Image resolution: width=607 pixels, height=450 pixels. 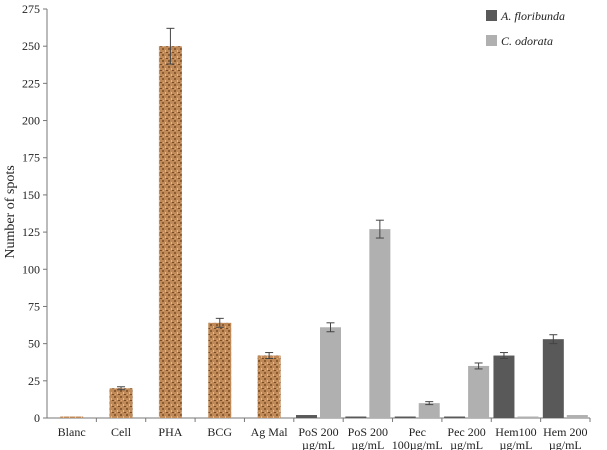 What do you see at coordinates (31, 195) in the screenshot?
I see `y-tick-label: 150` at bounding box center [31, 195].